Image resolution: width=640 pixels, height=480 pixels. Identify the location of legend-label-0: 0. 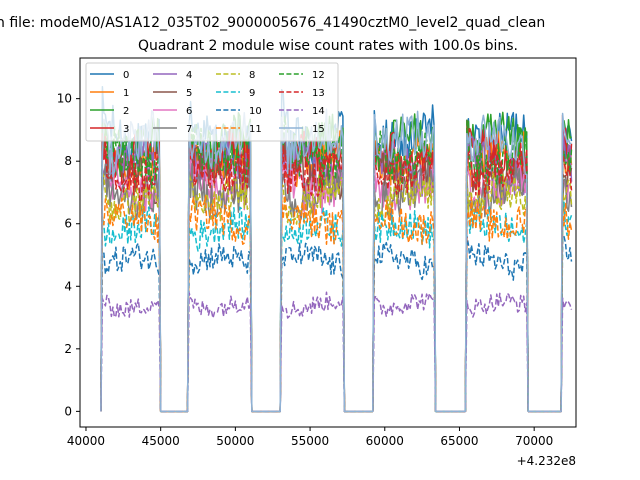
(126, 75).